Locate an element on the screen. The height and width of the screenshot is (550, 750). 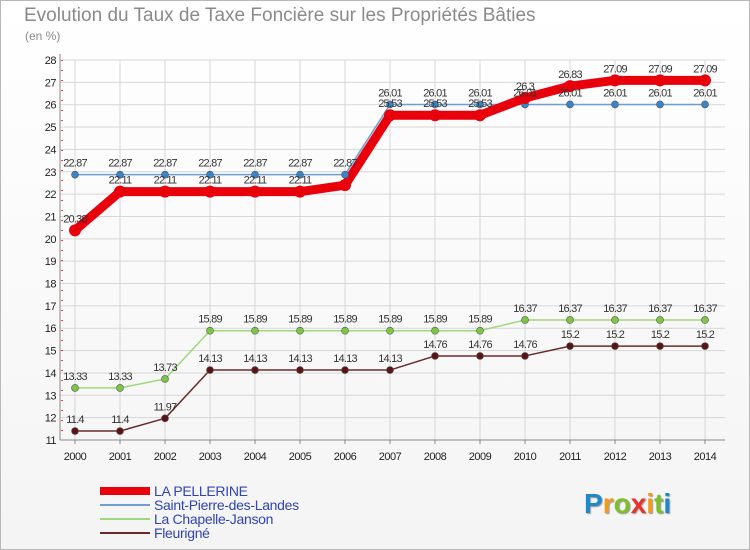
value-label: 11.97 is located at coordinates (165, 407).